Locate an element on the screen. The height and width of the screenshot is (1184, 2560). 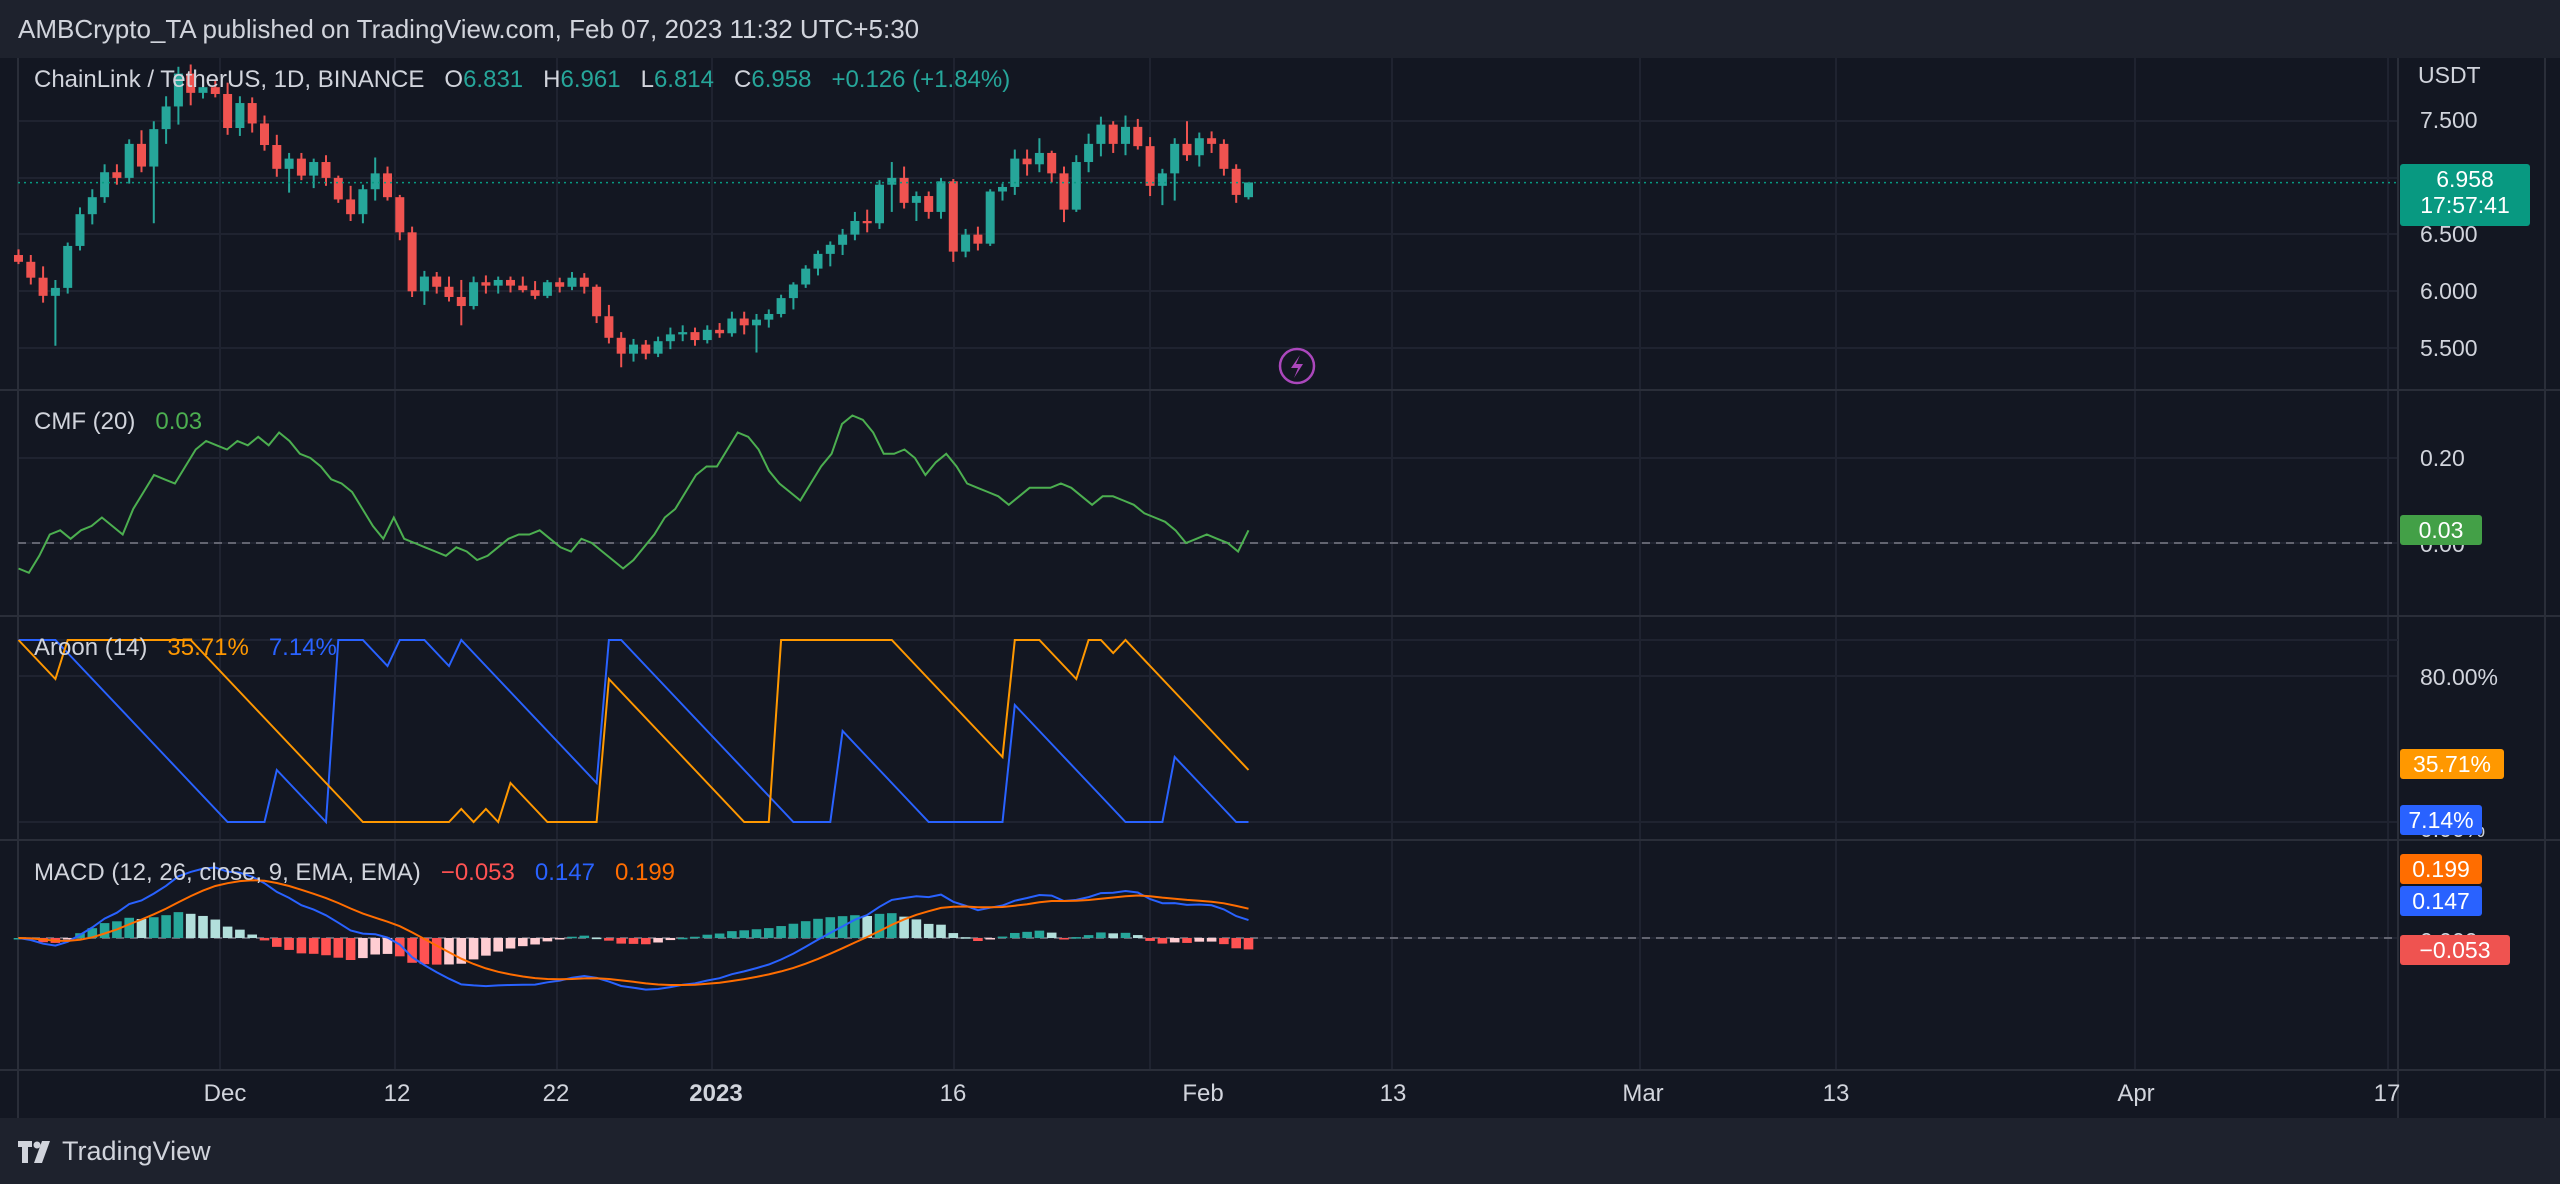
high-value: 6.961 is located at coordinates (590, 79).